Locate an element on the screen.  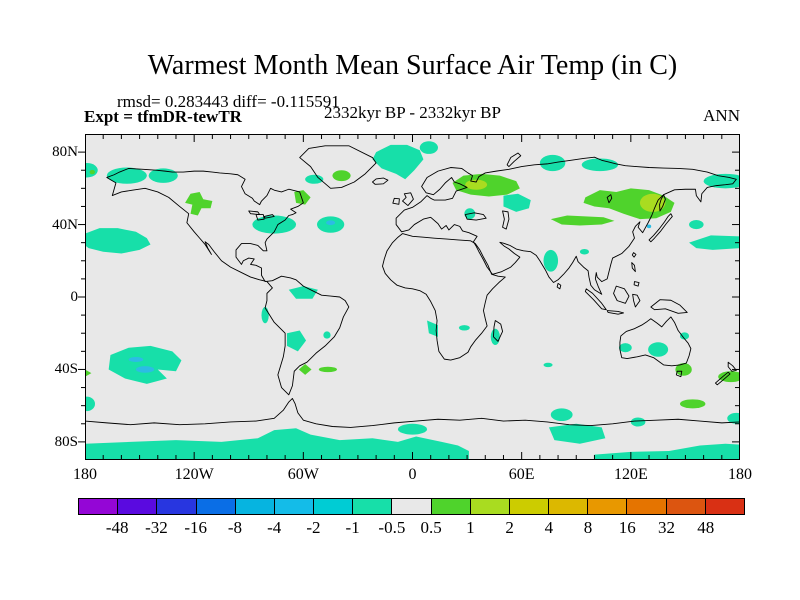
x-axis-tick-label: 0 is located at coordinates (412, 474).